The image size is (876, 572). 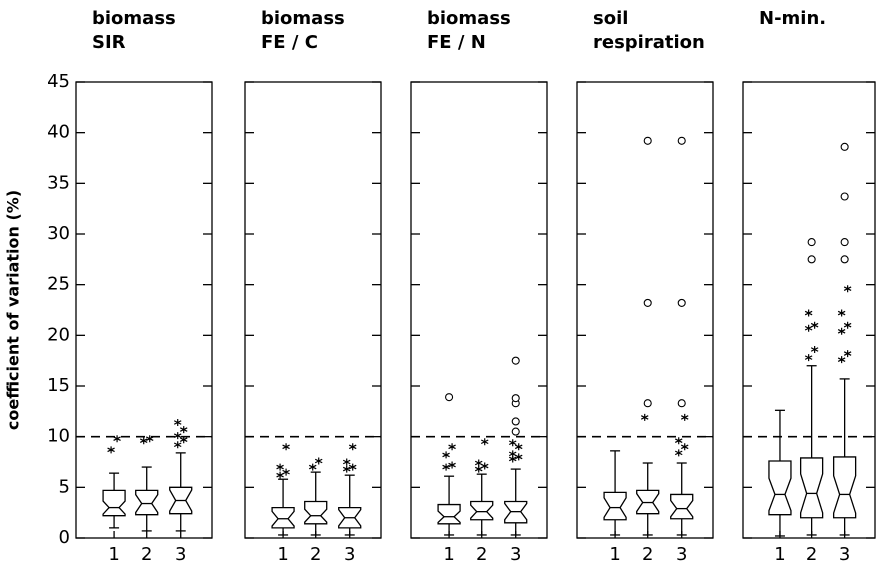 What do you see at coordinates (289, 42) in the screenshot?
I see `panel-title: FE / C` at bounding box center [289, 42].